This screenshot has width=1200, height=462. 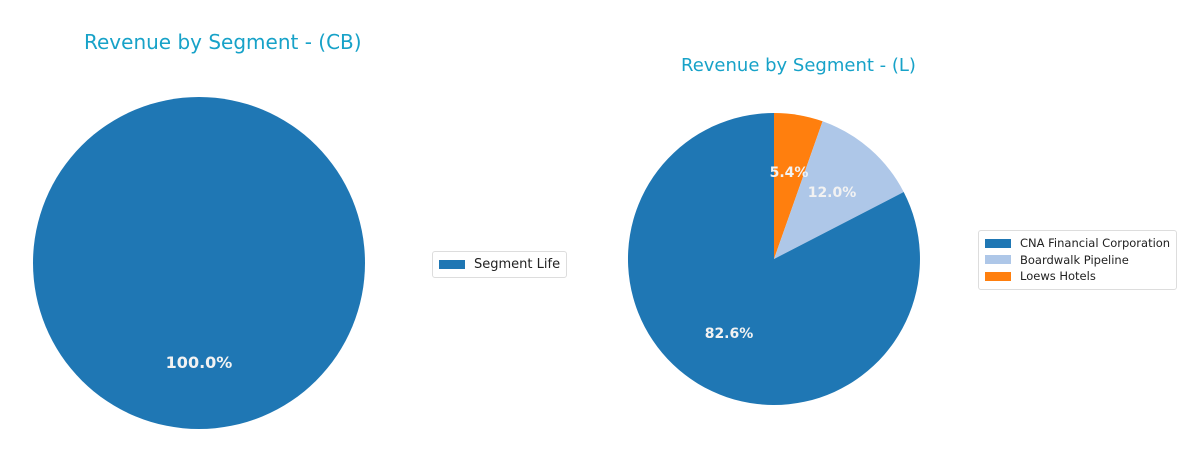 What do you see at coordinates (1074, 259) in the screenshot?
I see `legend-label: Boardwalk Pipeline` at bounding box center [1074, 259].